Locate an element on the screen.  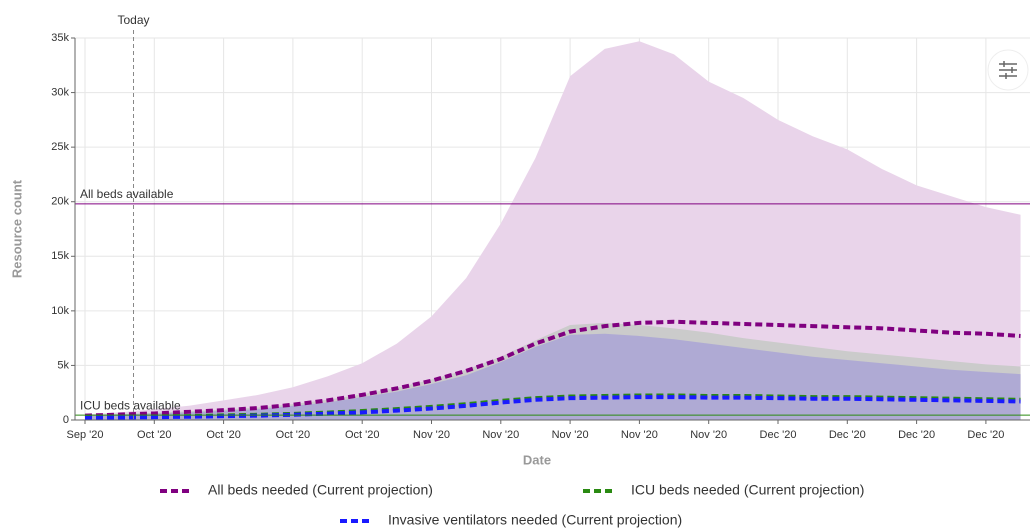
series-line is located at coordinates (552, 407).